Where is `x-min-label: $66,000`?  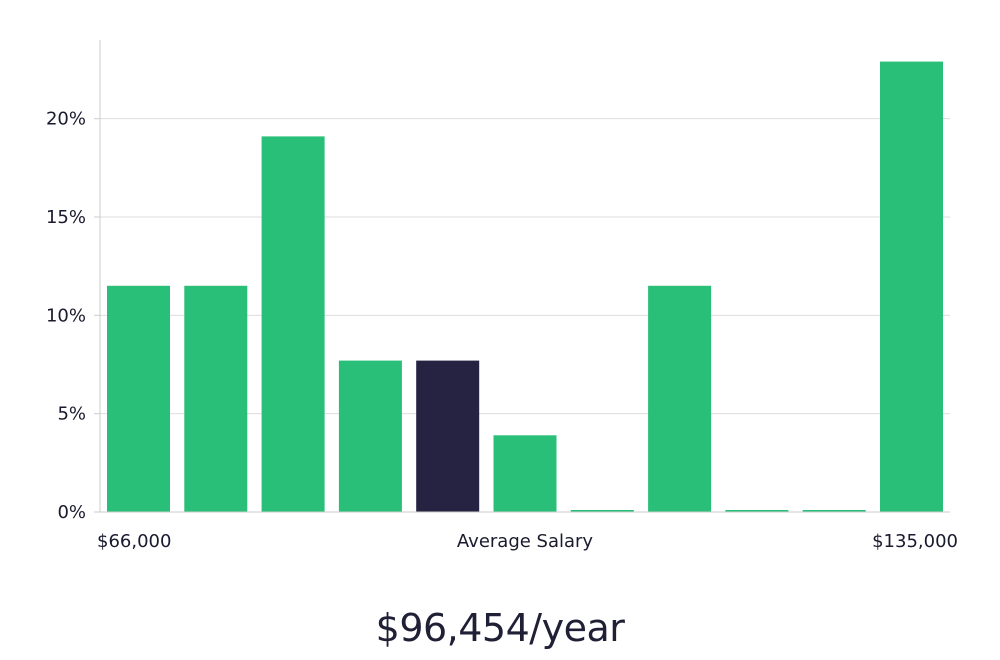
x-min-label: $66,000 is located at coordinates (134, 541).